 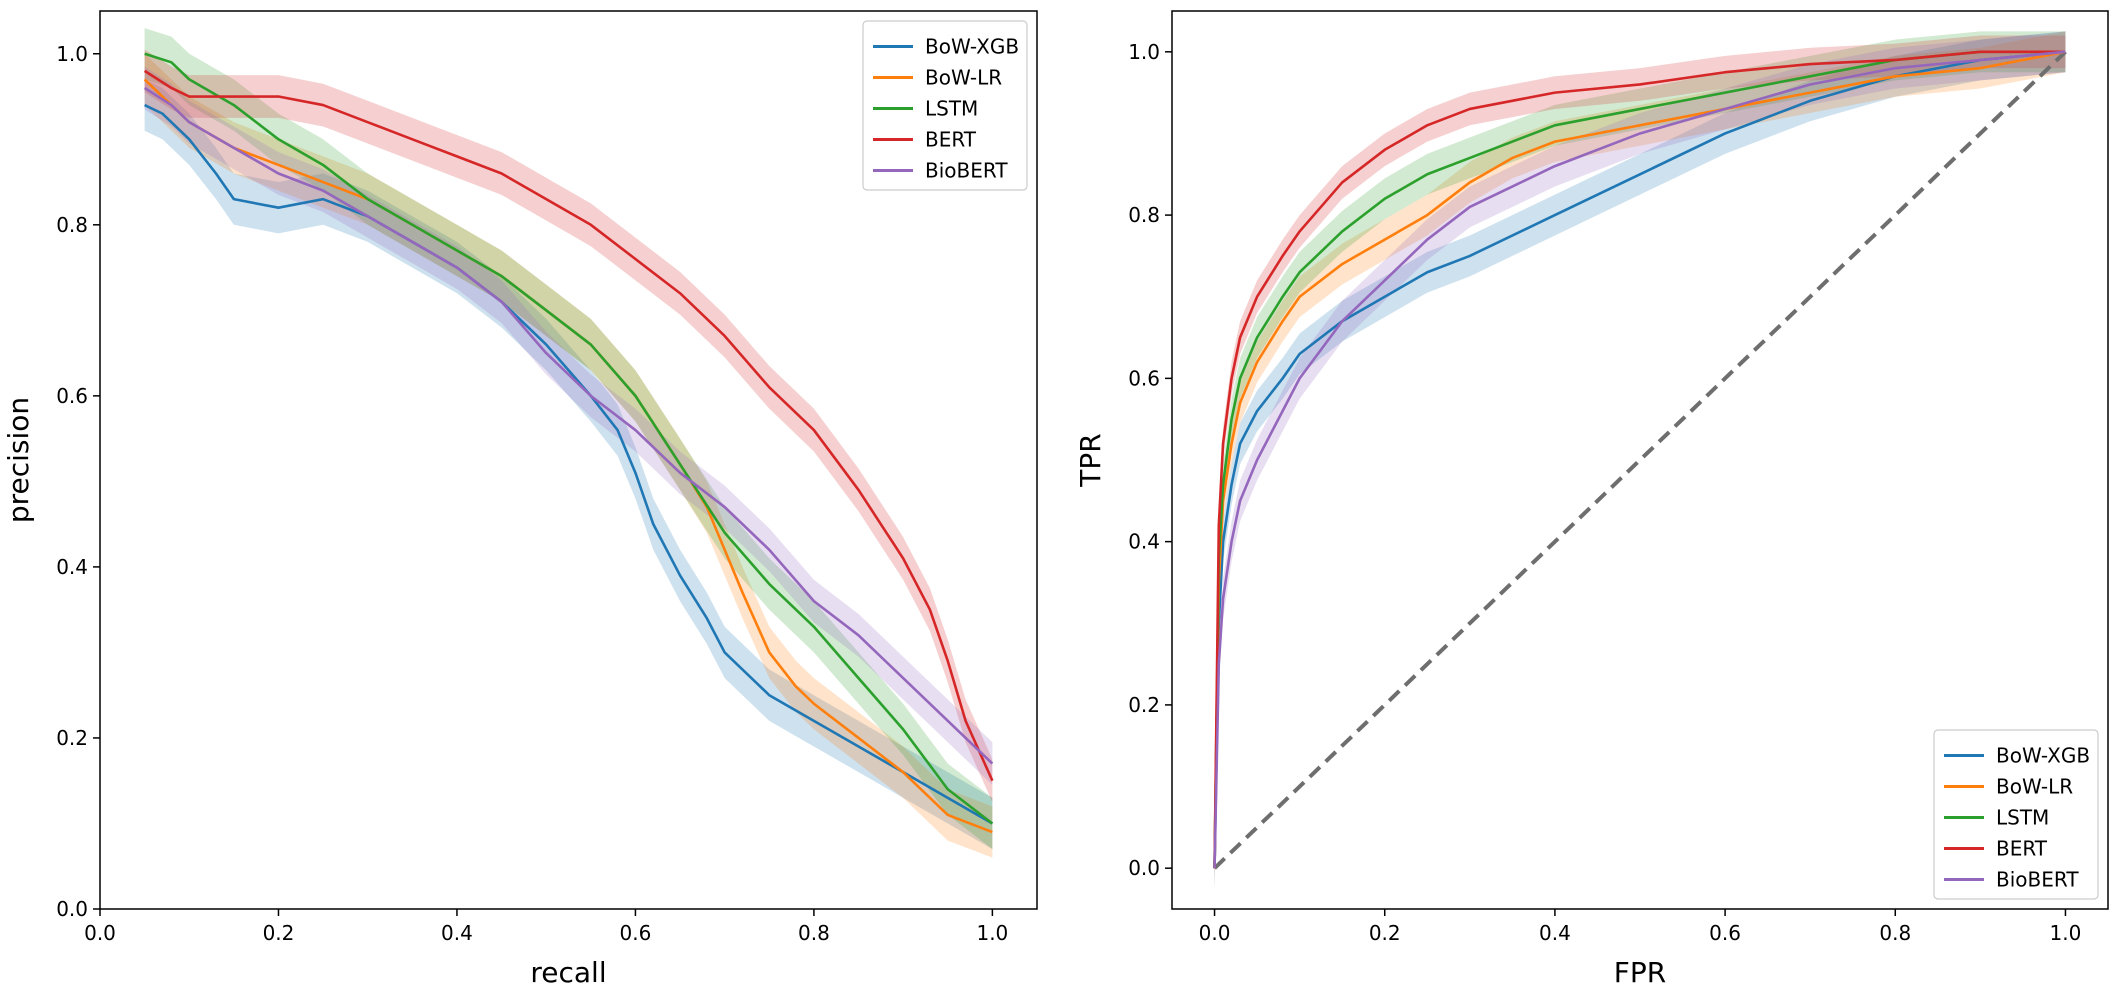 I want to click on pr-y-ticks: 0.0 0.2 0.4 0.6 0.8 1.0, so click(x=78, y=481).